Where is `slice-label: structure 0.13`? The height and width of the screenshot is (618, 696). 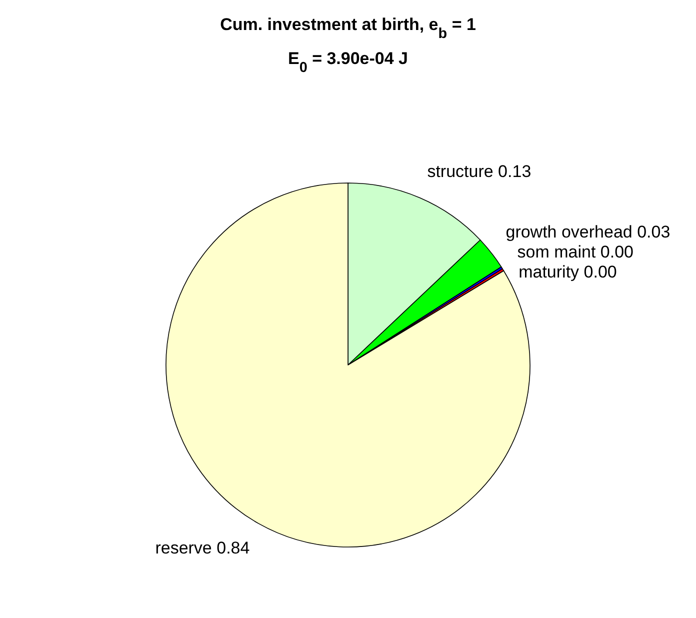
slice-label: structure 0.13 is located at coordinates (479, 172).